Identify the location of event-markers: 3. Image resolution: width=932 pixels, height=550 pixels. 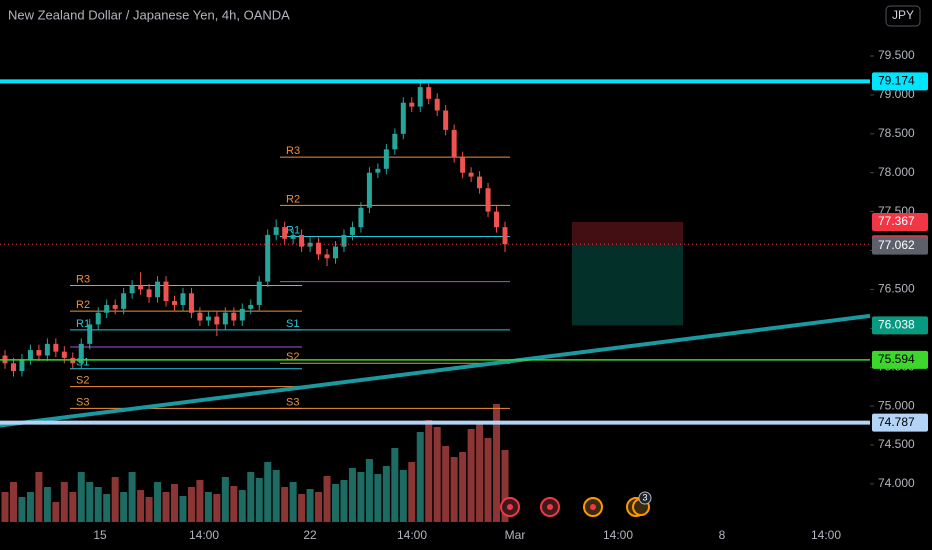
(576, 504).